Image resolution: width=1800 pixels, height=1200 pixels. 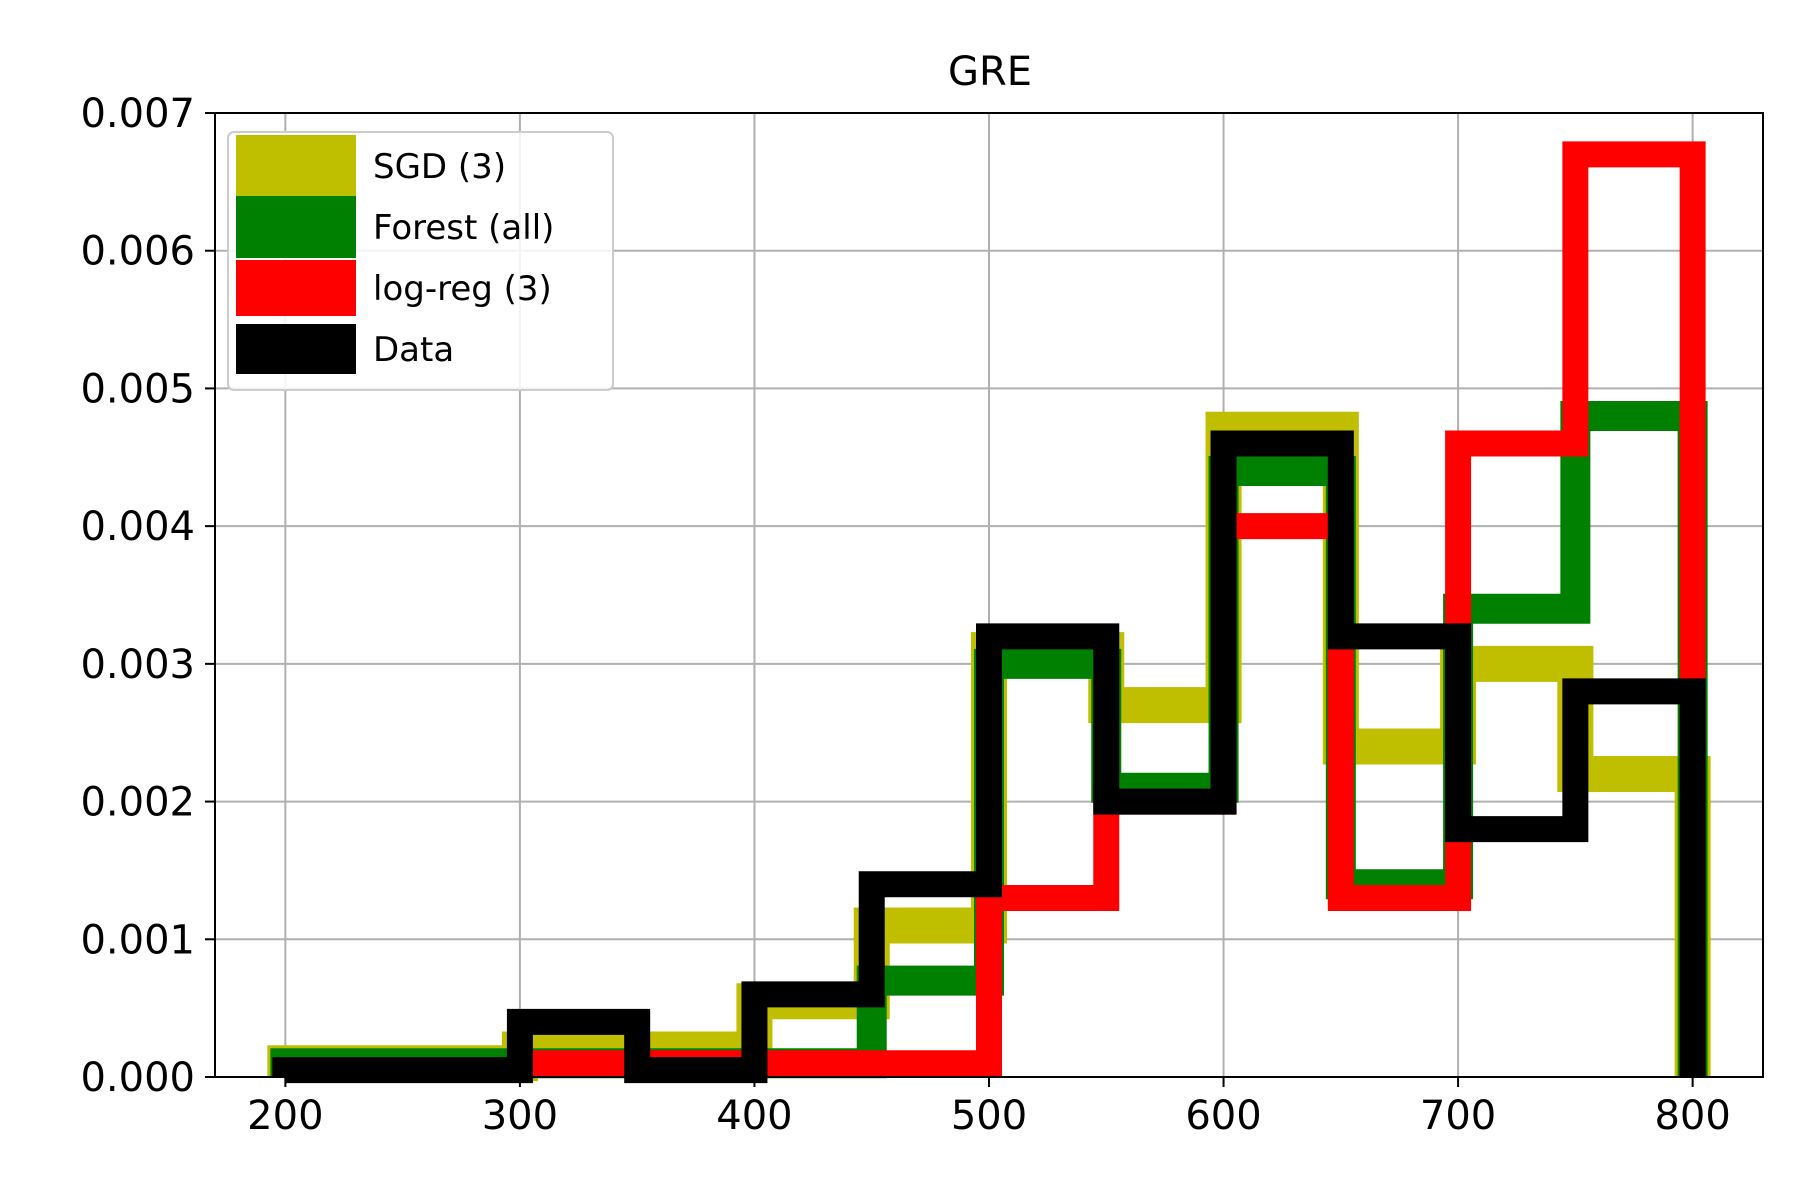 What do you see at coordinates (137, 252) in the screenshot?
I see `y-tick-label: 0.006` at bounding box center [137, 252].